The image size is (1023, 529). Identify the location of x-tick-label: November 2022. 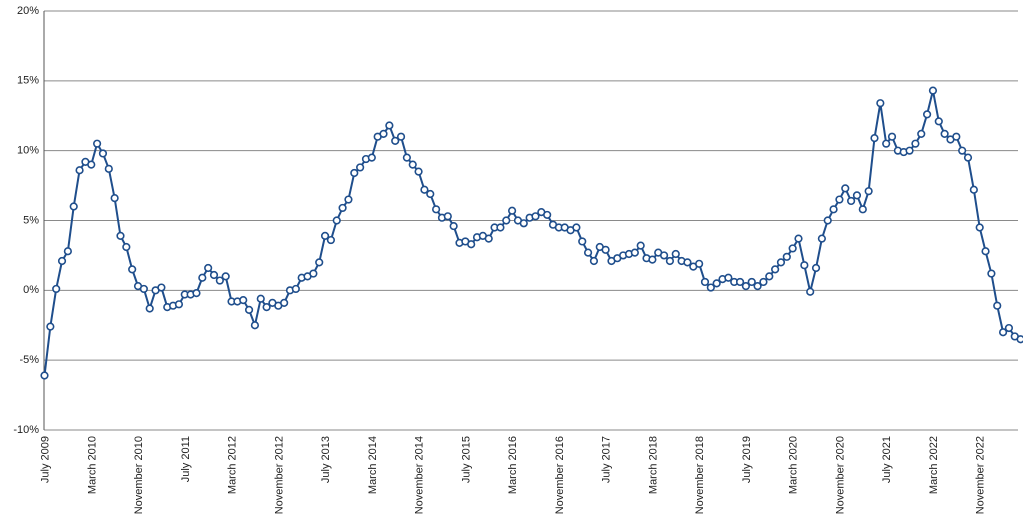
(981, 475).